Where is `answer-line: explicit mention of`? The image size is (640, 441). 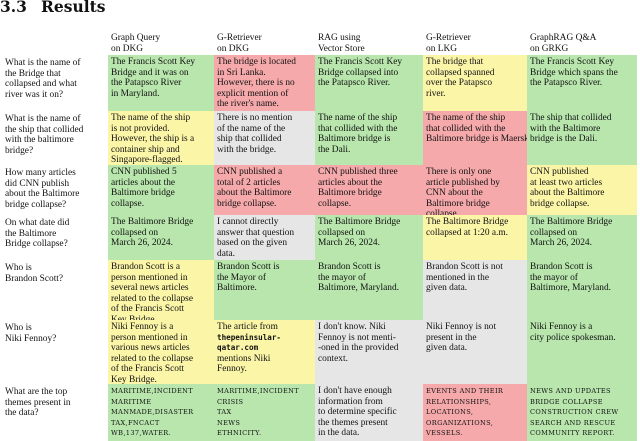 answer-line: explicit mention of is located at coordinates (253, 93).